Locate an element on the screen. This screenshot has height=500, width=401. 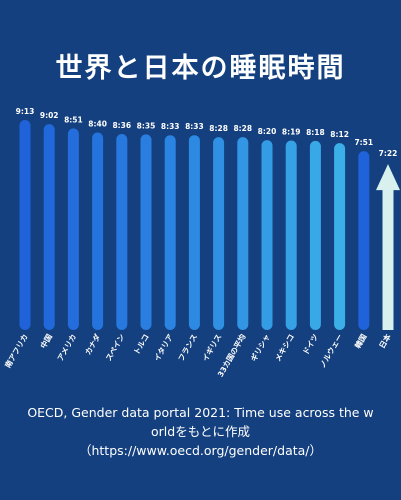
category-label: カナダ is located at coordinates (92, 344).